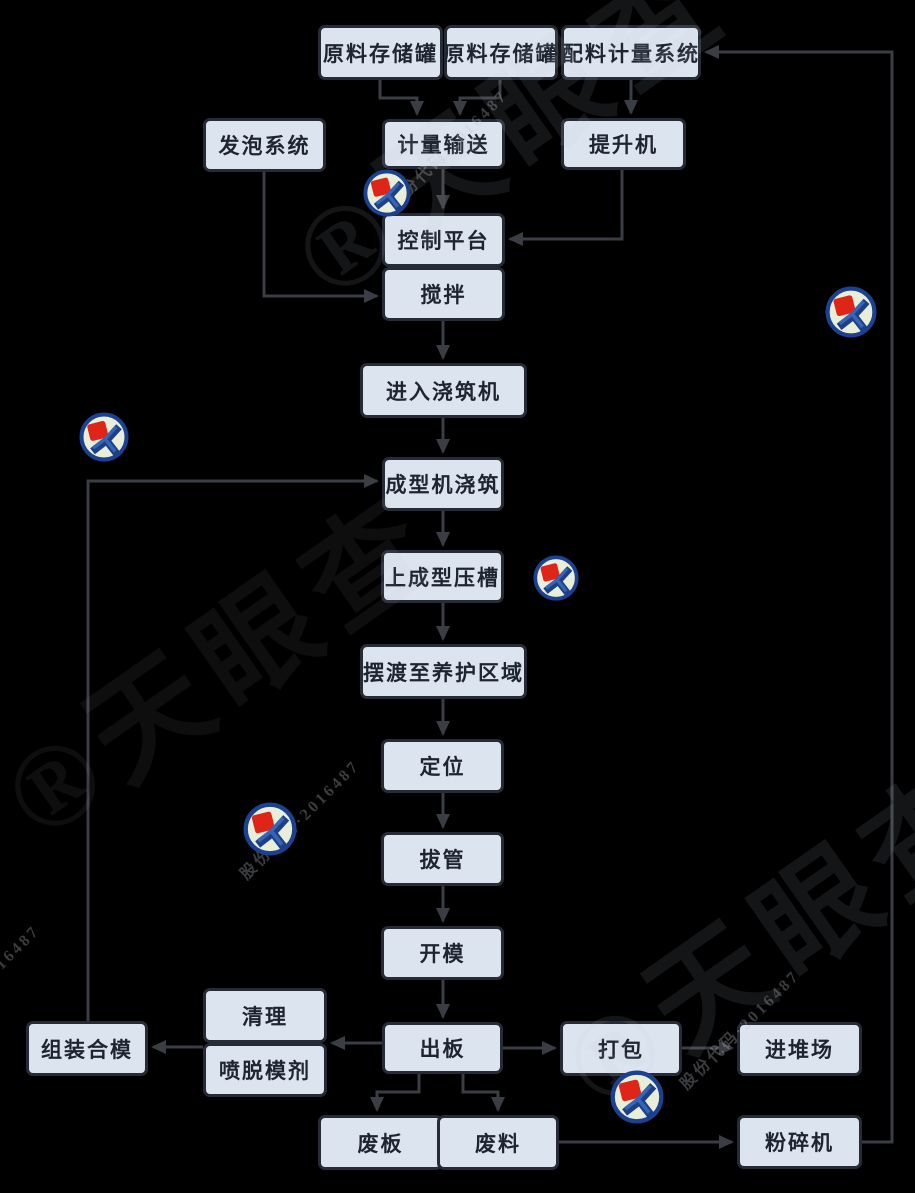 This screenshot has height=1193, width=915. I want to click on node-foaming-system: 发泡系统, so click(264, 145).